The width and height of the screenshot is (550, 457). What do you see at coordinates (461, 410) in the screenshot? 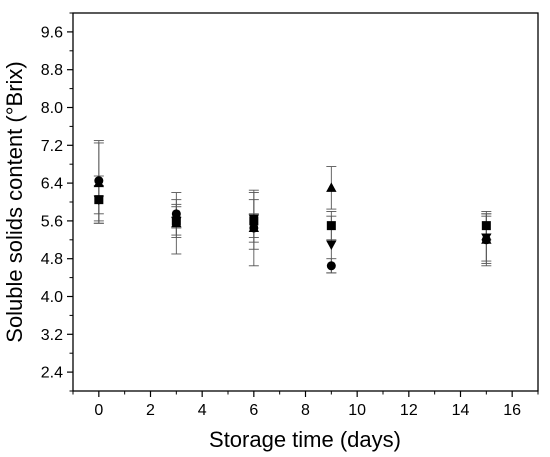
I see `x-tick-label: 14` at bounding box center [461, 410].